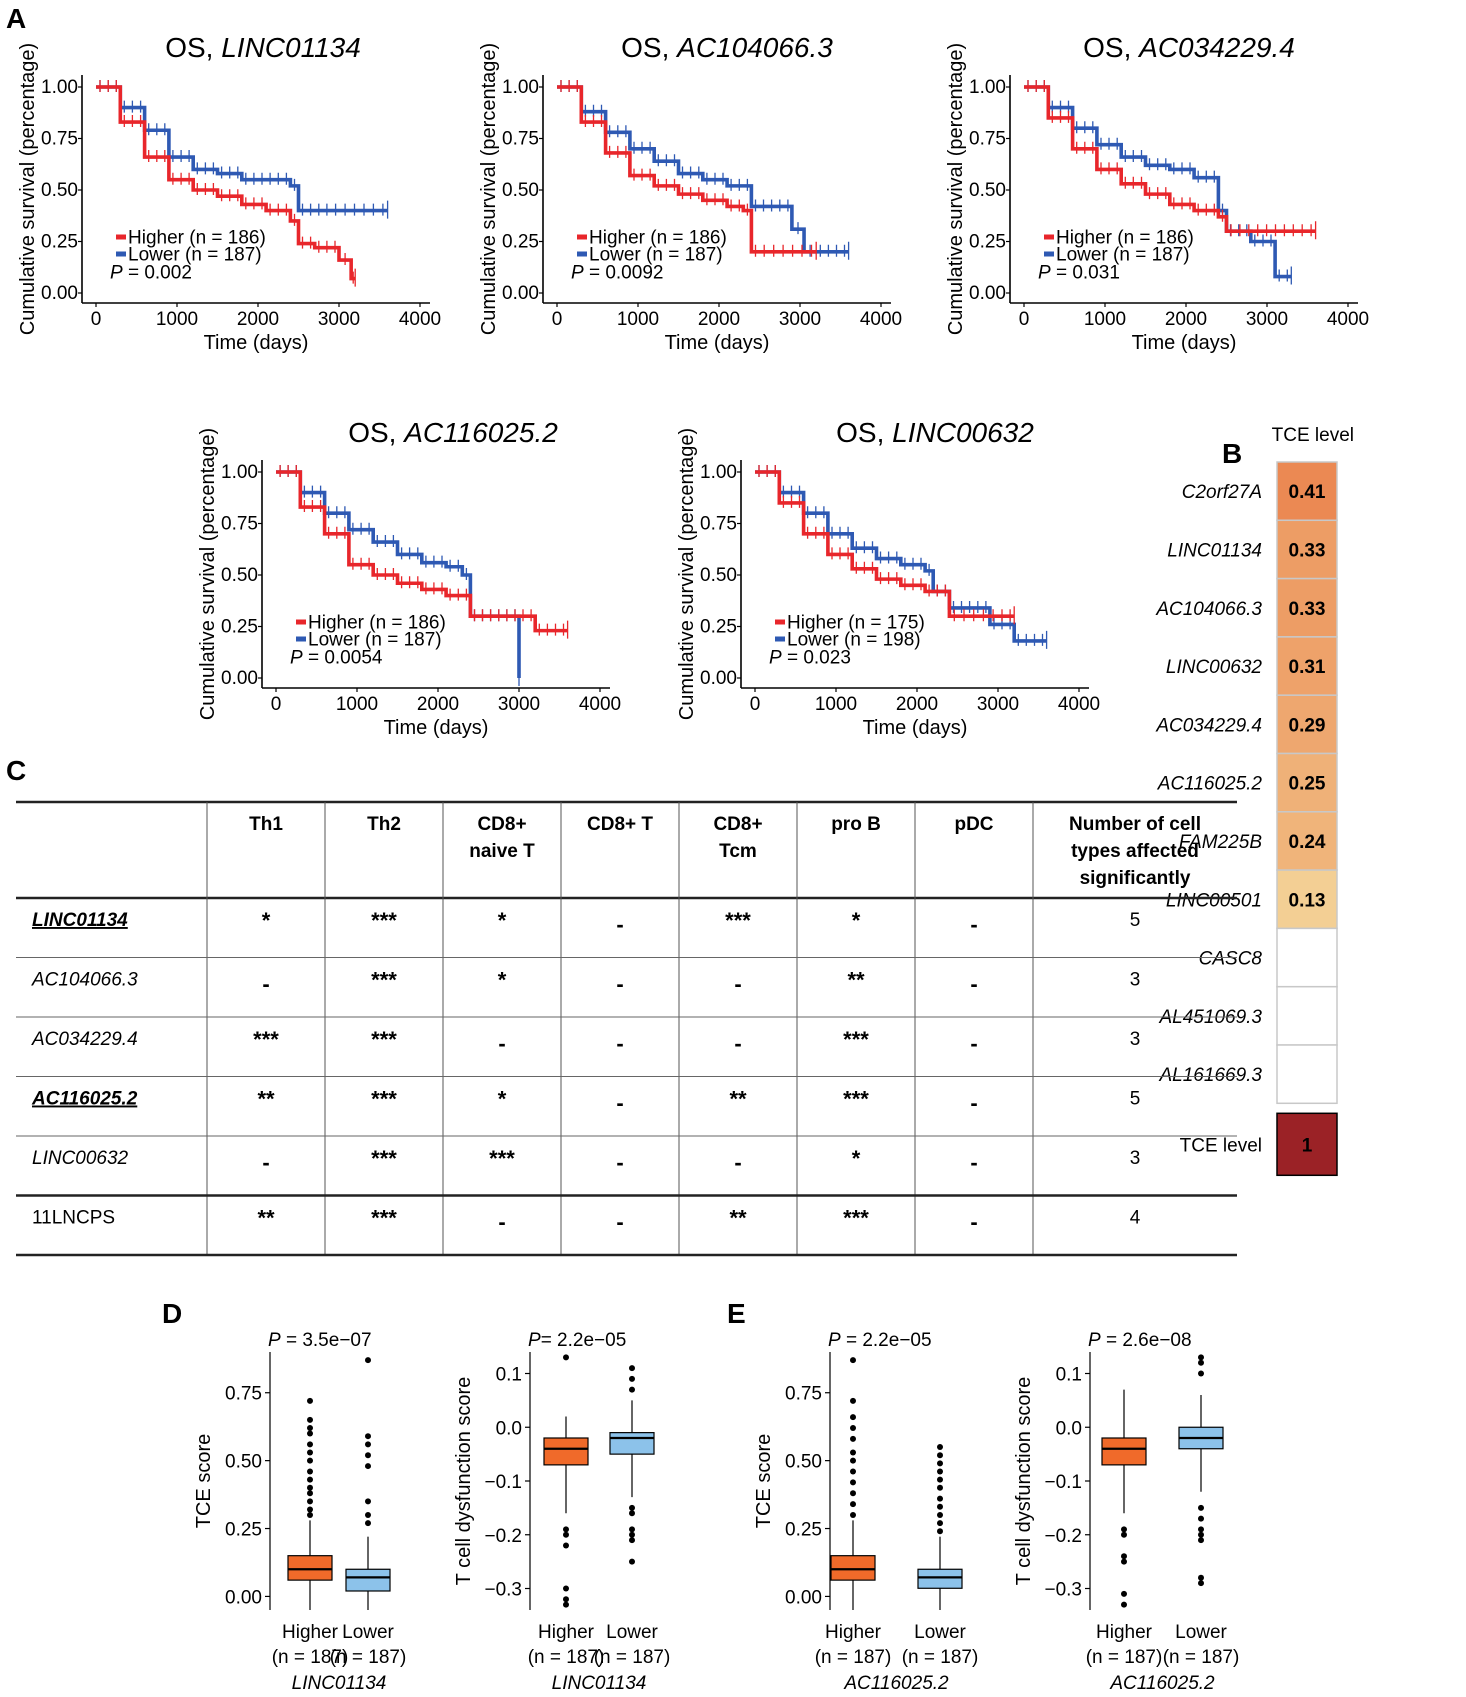 Image resolution: width=1466 pixels, height=1697 pixels. Describe the element at coordinates (718, 524) in the screenshot. I see `km-y-tick-label: 0.75` at that location.